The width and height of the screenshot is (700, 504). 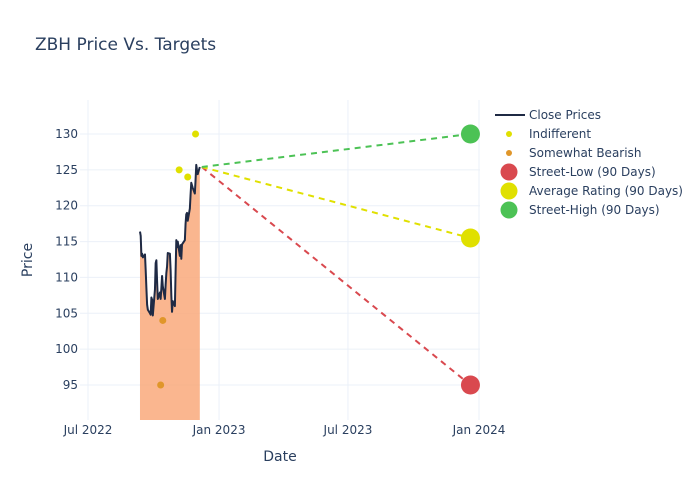 I want to click on chart-title: ZBH Price Vs. Targets, so click(x=125, y=45).